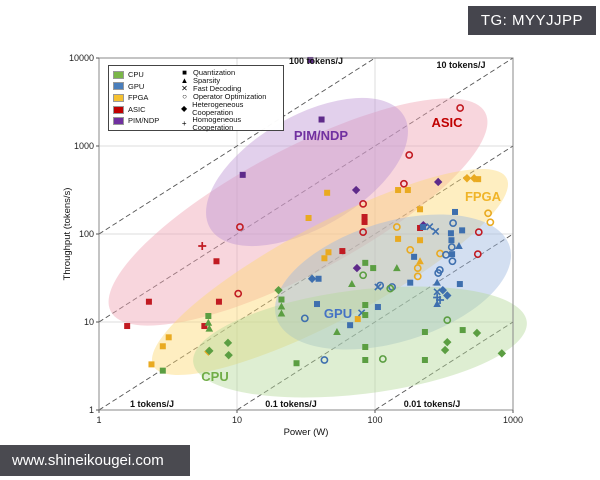 Image resolution: width=600 pixels, height=480 pixels. I want to click on legend-item-heterogeneous-cooperation: ◆ Heterogeneous Cooperation, so click(229, 108).